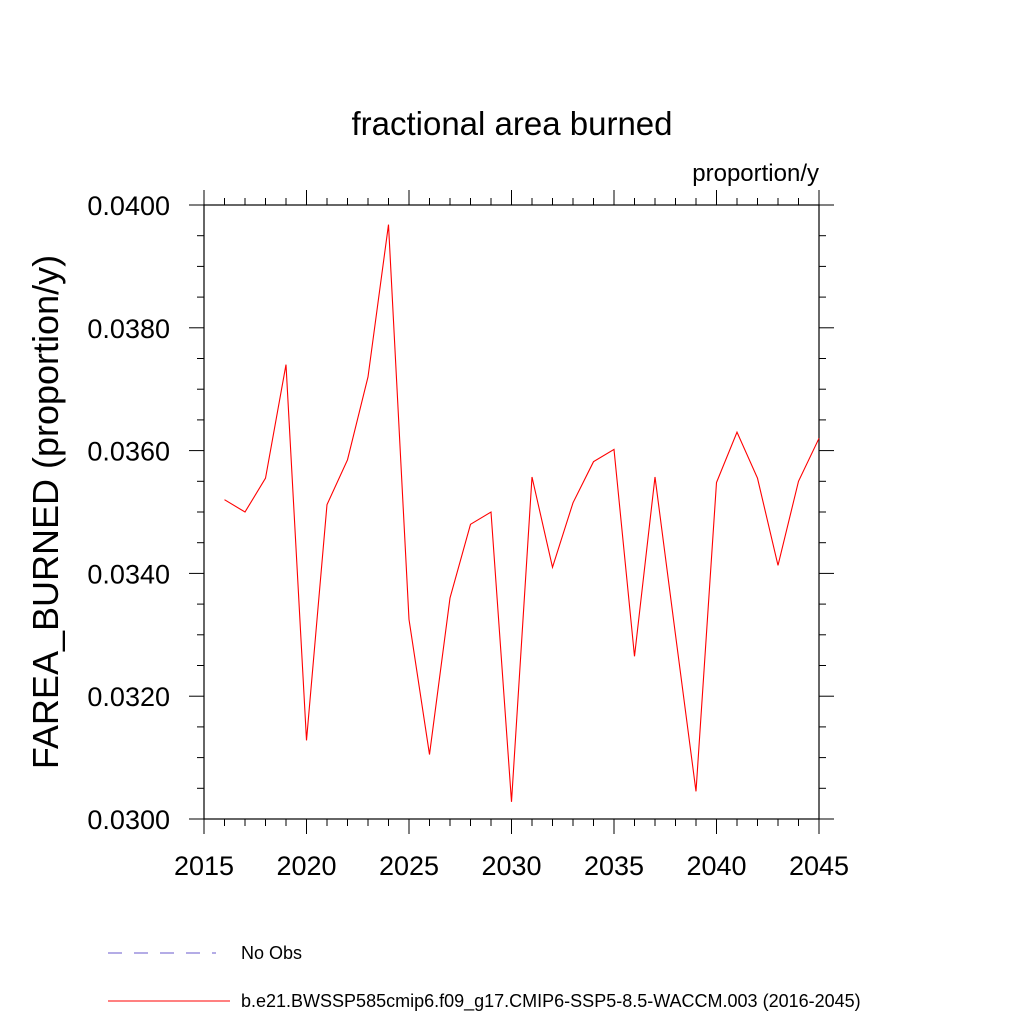  I want to click on y-tick-labels: 0.0300 0.0320 0.0340 0.0360 0.0380 0.0400, so click(128, 513).